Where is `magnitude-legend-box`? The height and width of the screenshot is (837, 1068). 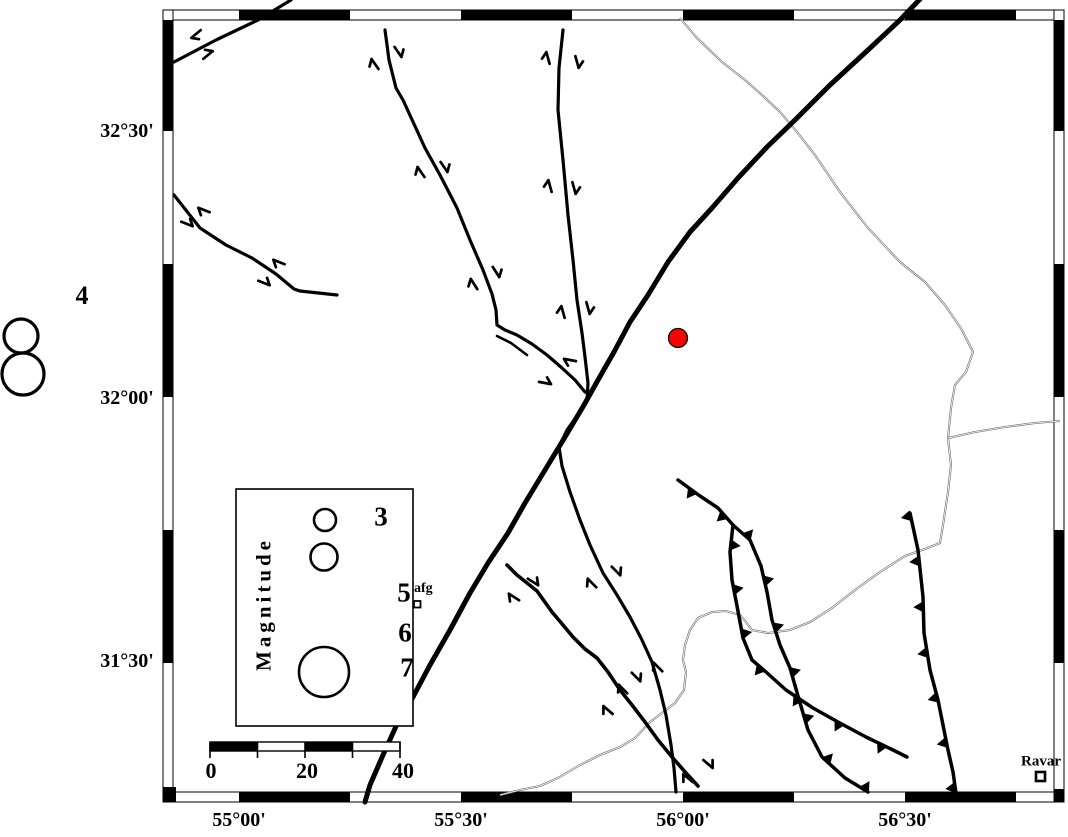 magnitude-legend-box is located at coordinates (324, 607).